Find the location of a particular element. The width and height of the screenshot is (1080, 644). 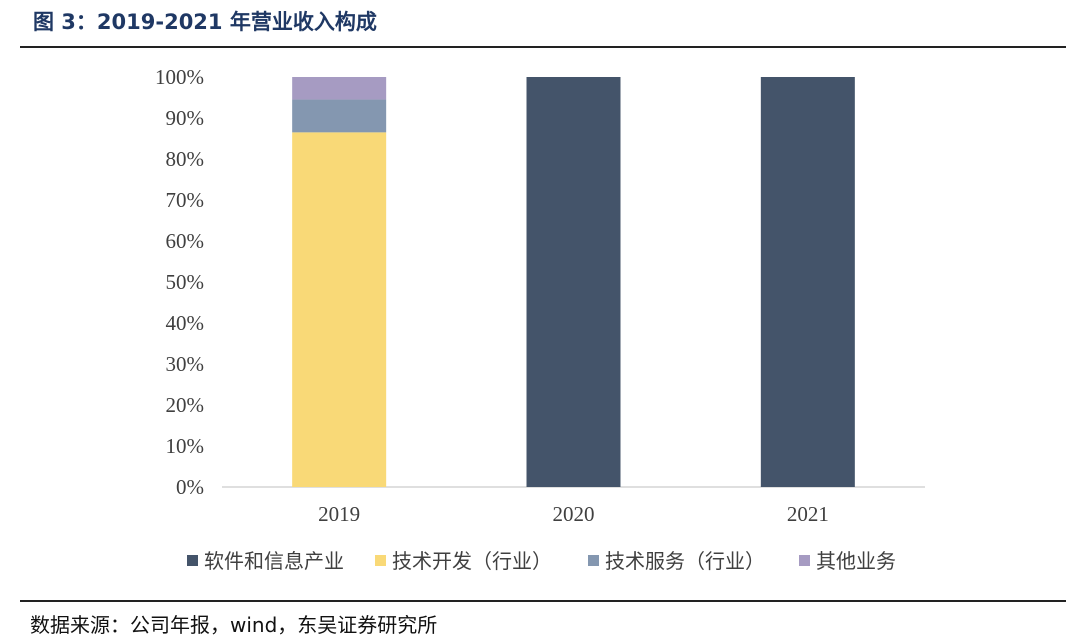

x-tick-label: 2020 is located at coordinates (574, 514).